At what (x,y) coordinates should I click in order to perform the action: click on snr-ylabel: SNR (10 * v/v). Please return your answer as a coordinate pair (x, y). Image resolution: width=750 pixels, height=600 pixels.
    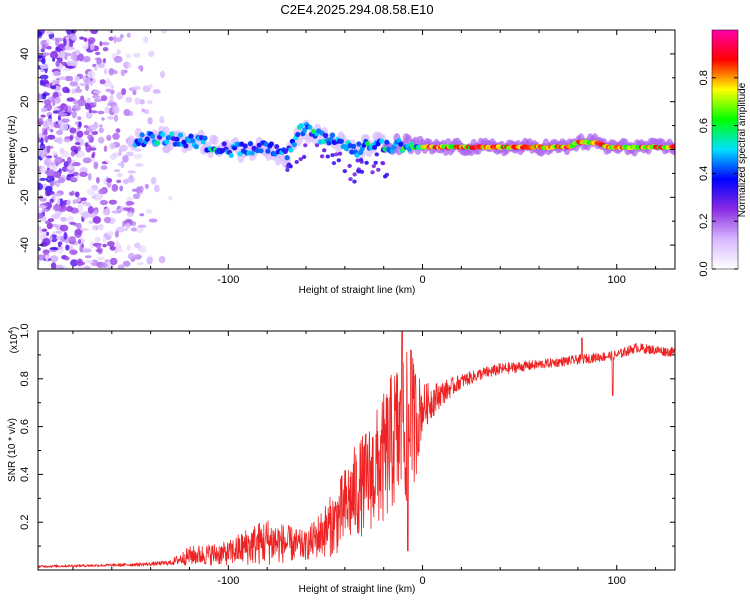
    Looking at the image, I should click on (12, 450).